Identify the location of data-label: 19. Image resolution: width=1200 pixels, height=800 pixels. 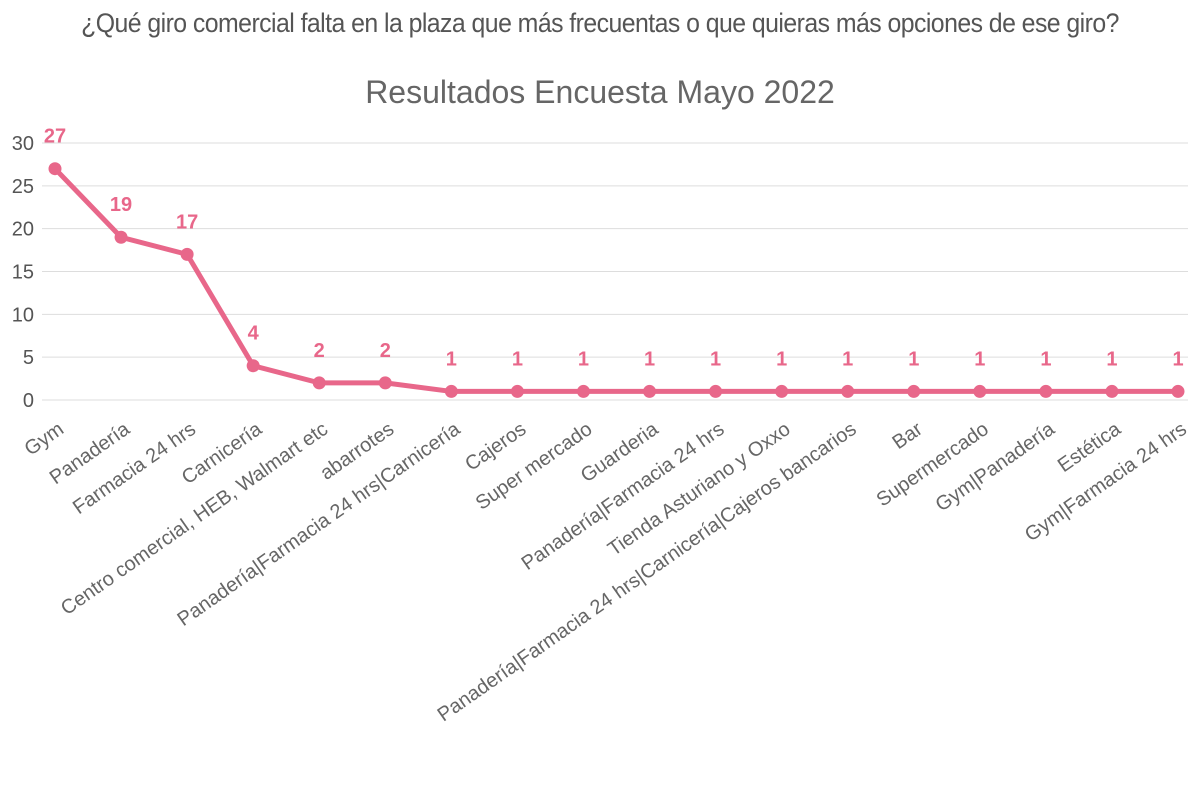
(121, 205).